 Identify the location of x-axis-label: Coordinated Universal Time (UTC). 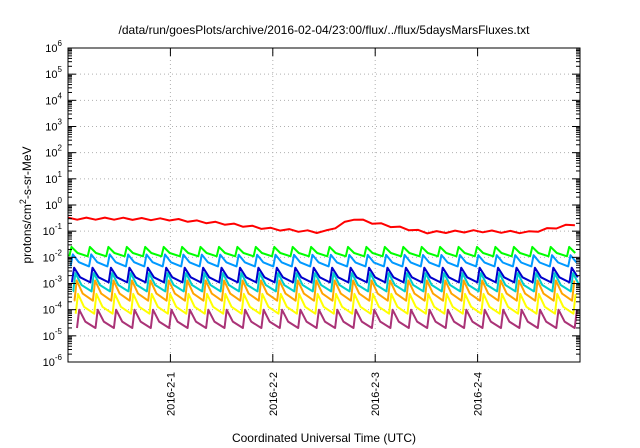
(324, 438).